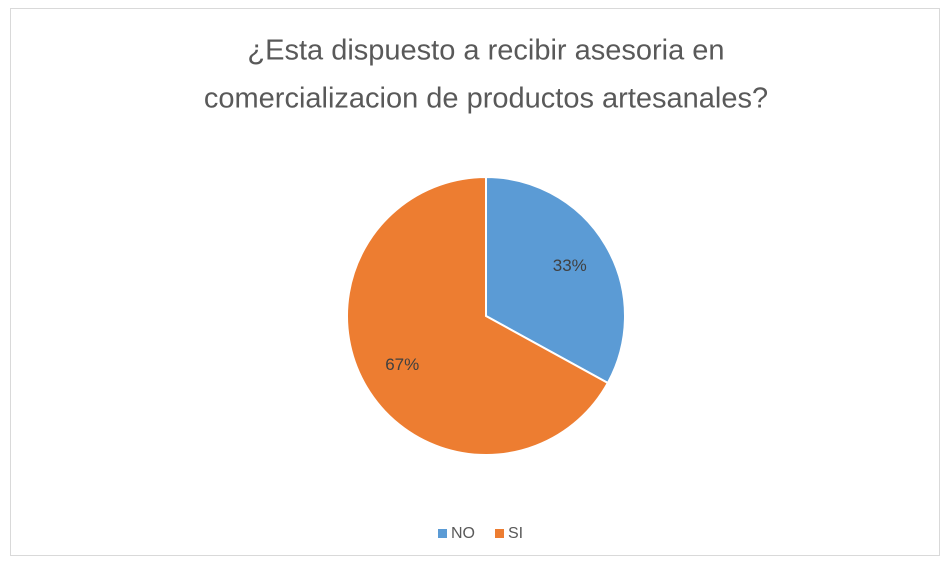 This screenshot has height=565, width=950. What do you see at coordinates (515, 533) in the screenshot?
I see `legend-label: SI` at bounding box center [515, 533].